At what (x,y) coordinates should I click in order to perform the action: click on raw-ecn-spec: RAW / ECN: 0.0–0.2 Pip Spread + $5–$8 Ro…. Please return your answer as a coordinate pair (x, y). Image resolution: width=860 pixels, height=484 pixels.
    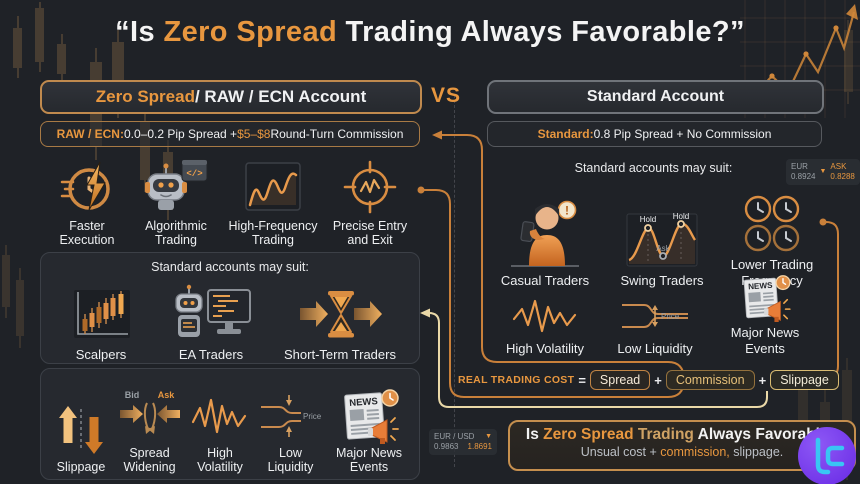
    Looking at the image, I should click on (230, 134).